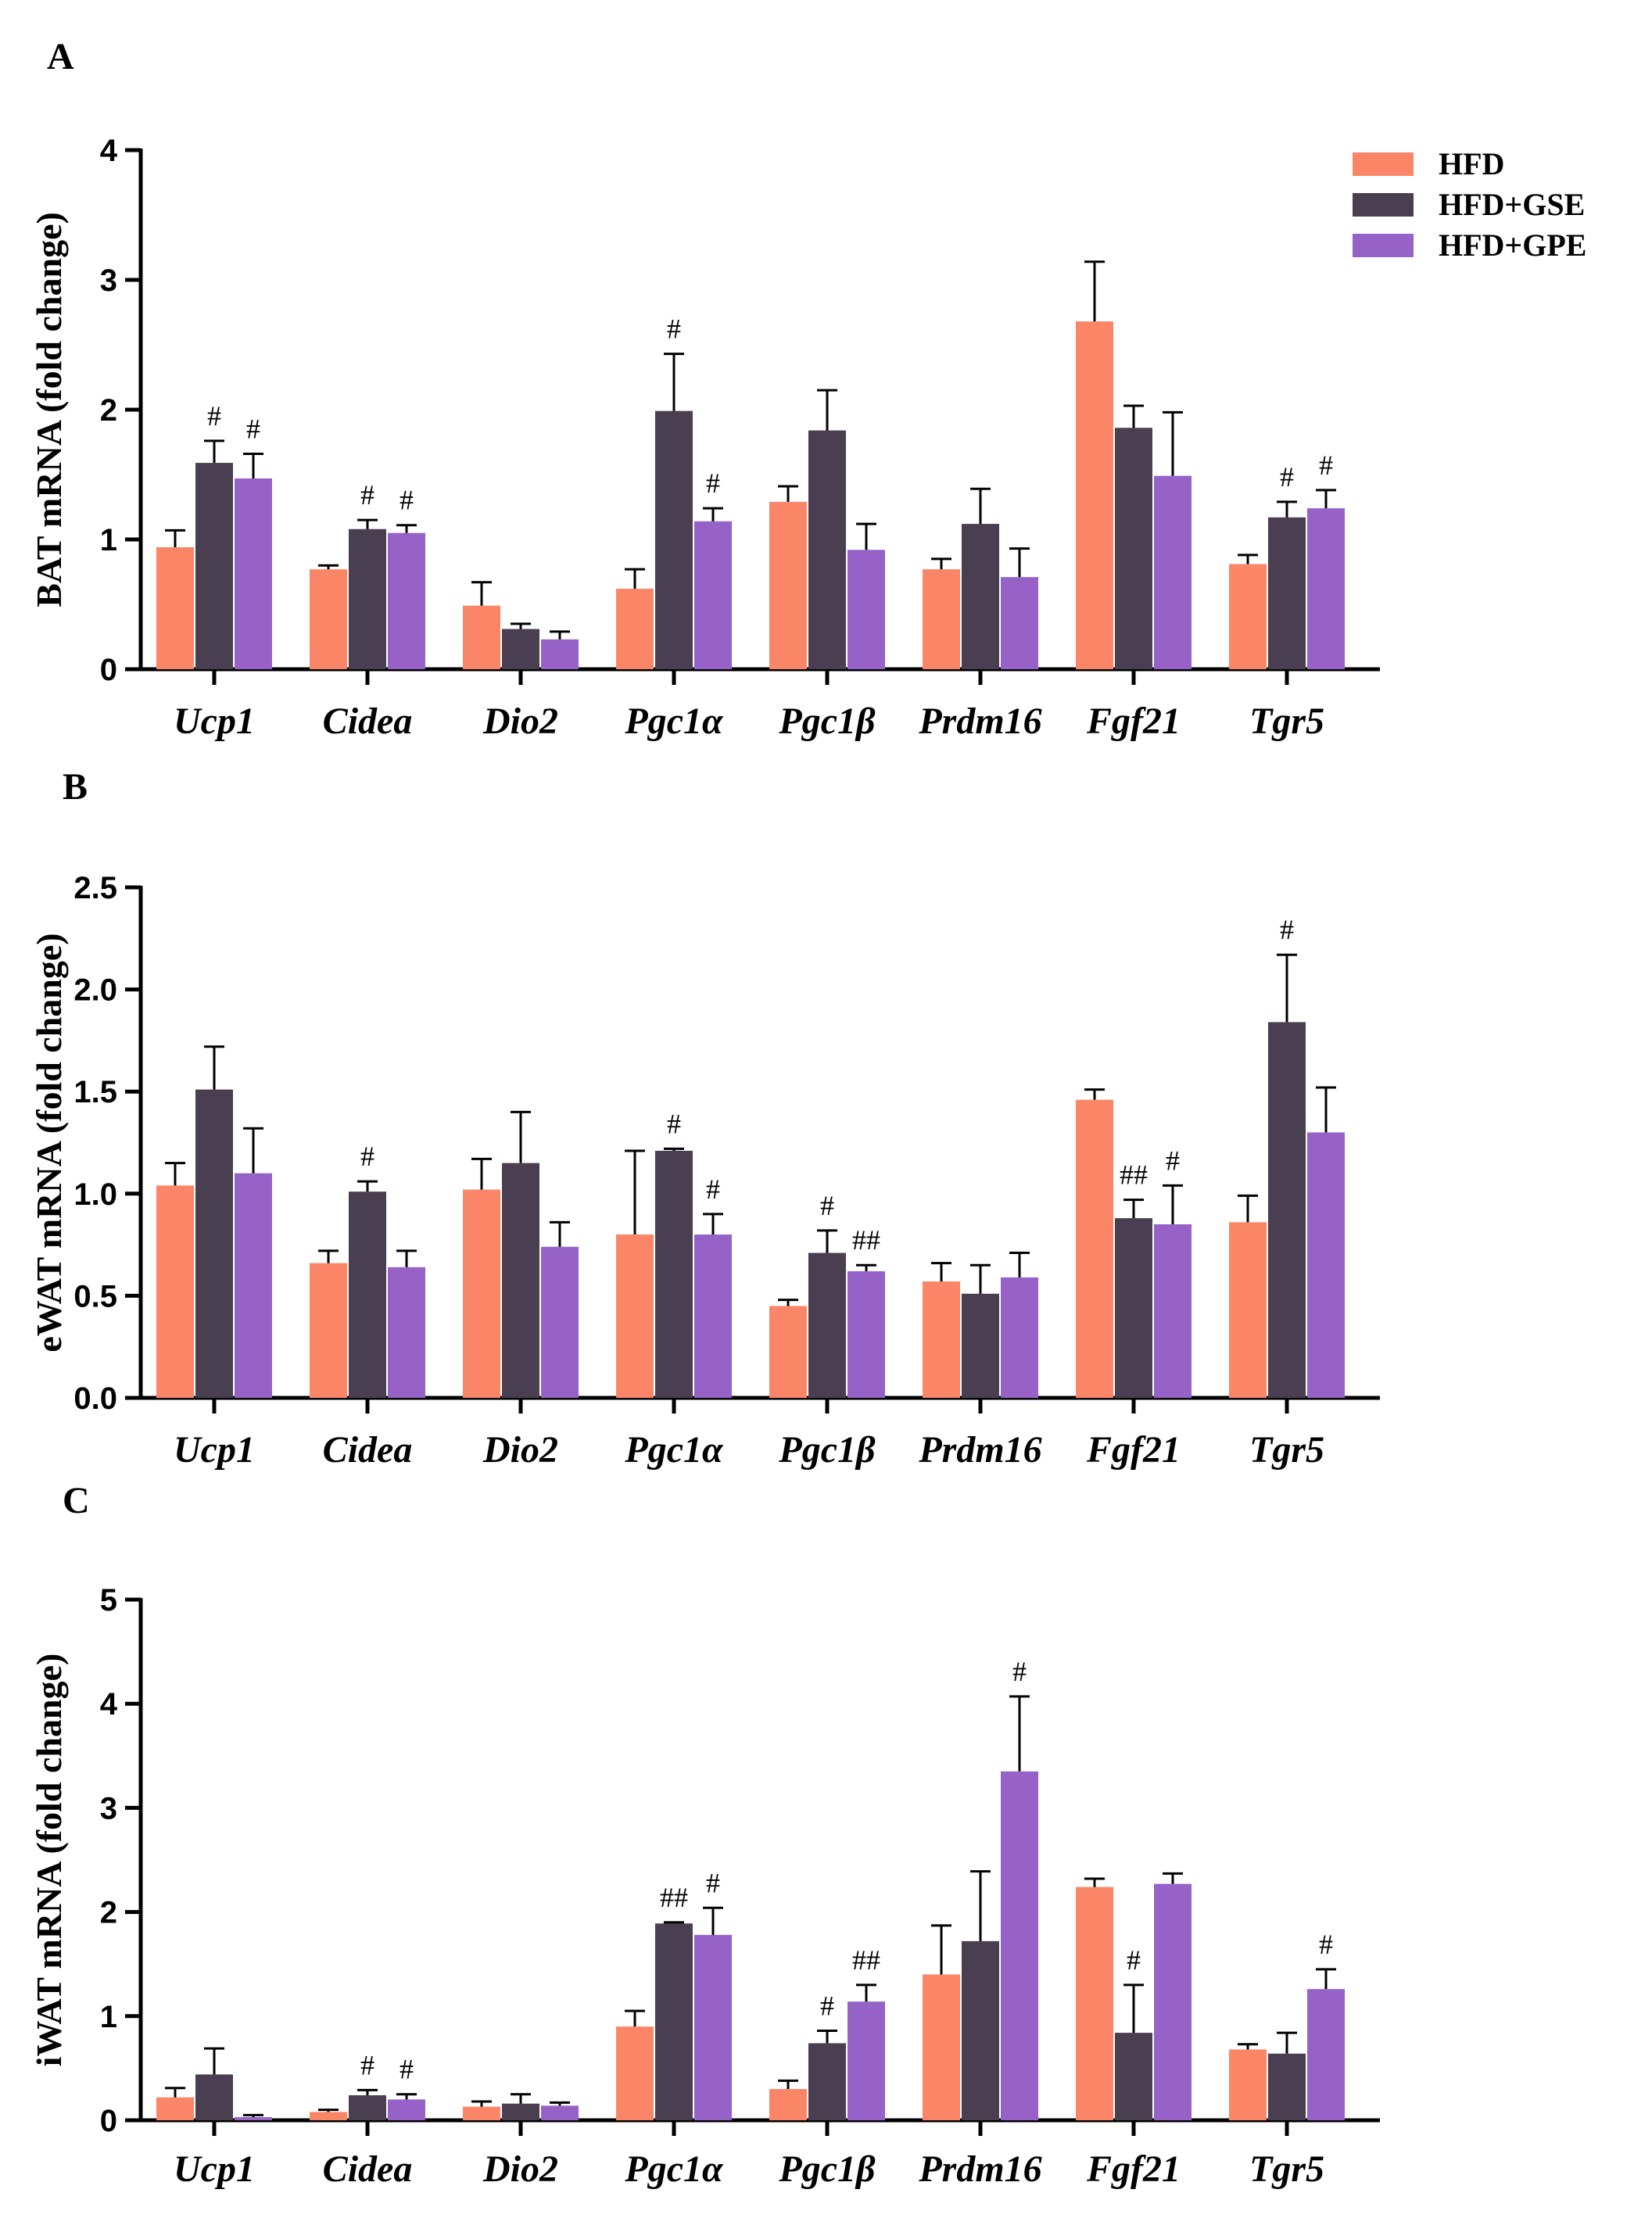 The width and height of the screenshot is (1652, 2218). Describe the element at coordinates (368, 721) in the screenshot. I see `x-tick-label-cidea: Cidea` at that location.